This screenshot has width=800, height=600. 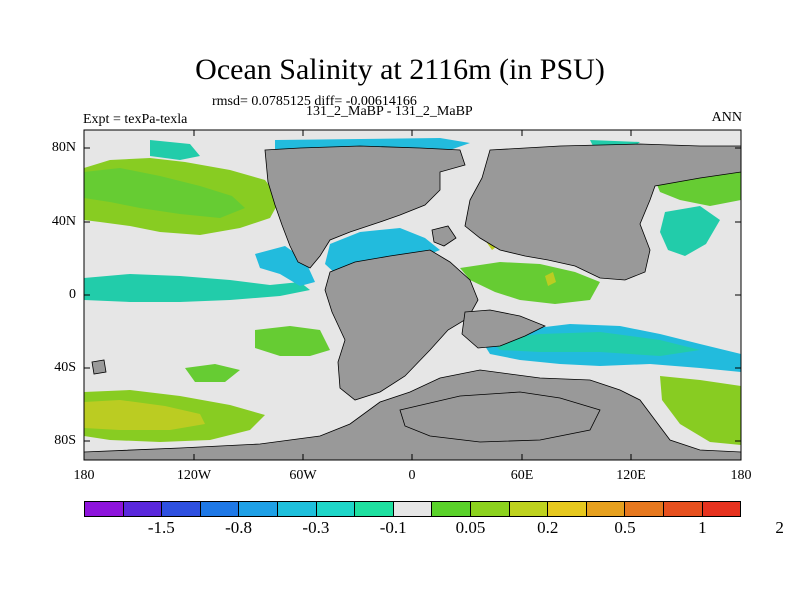 I want to click on lat-label-80n: 80N, so click(x=63, y=147).